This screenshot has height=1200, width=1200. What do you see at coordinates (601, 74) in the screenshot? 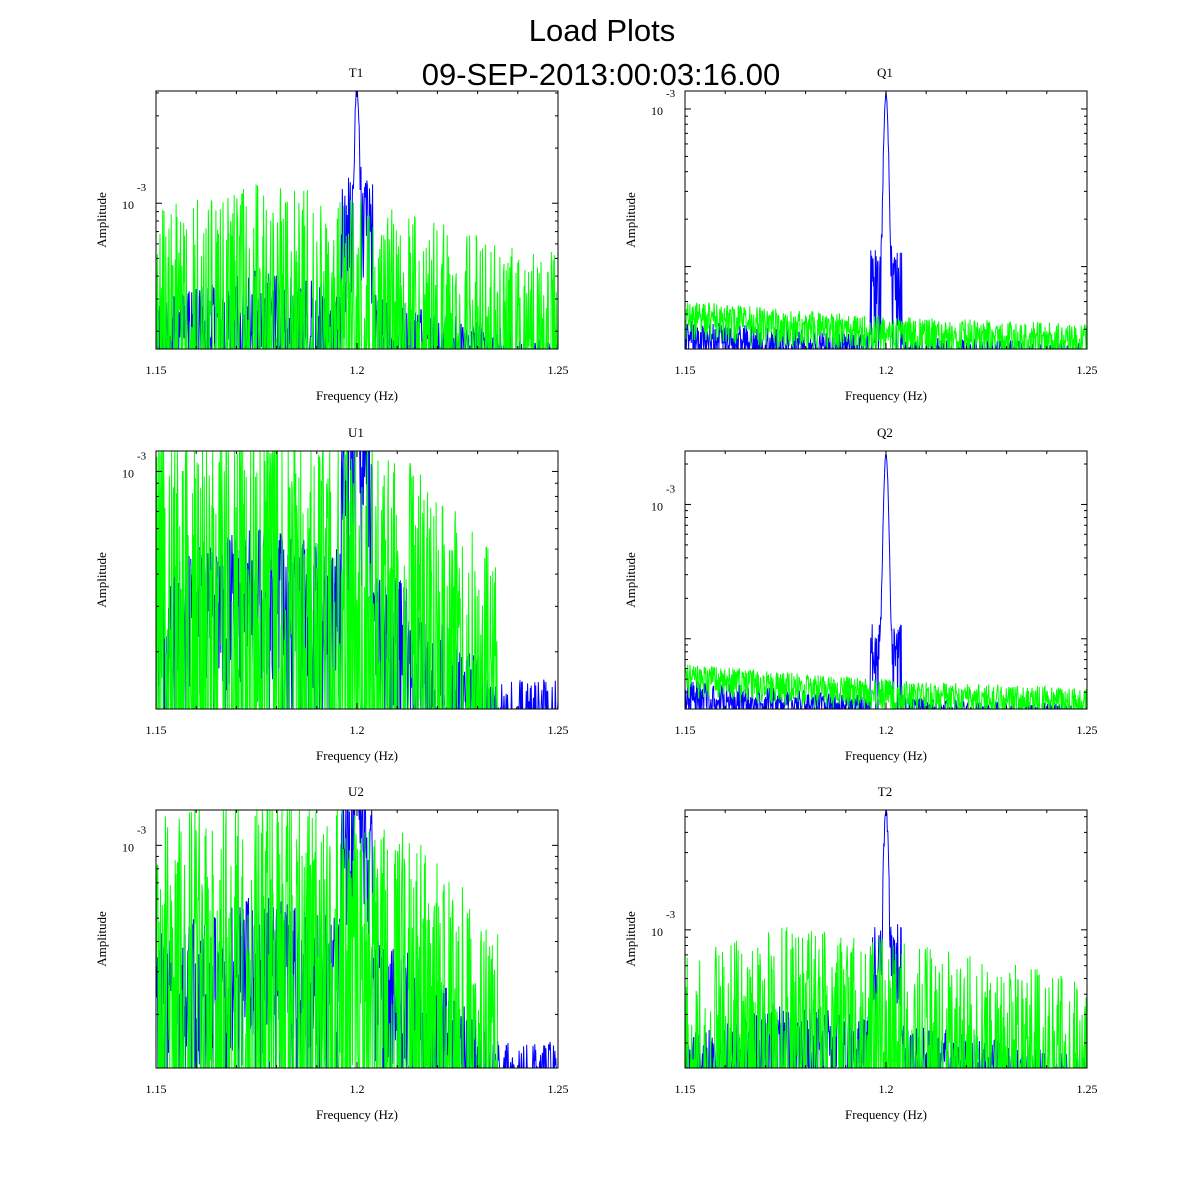
I see `figure-timestamp: 09-SEP-2013:00:03:16.00` at bounding box center [601, 74].